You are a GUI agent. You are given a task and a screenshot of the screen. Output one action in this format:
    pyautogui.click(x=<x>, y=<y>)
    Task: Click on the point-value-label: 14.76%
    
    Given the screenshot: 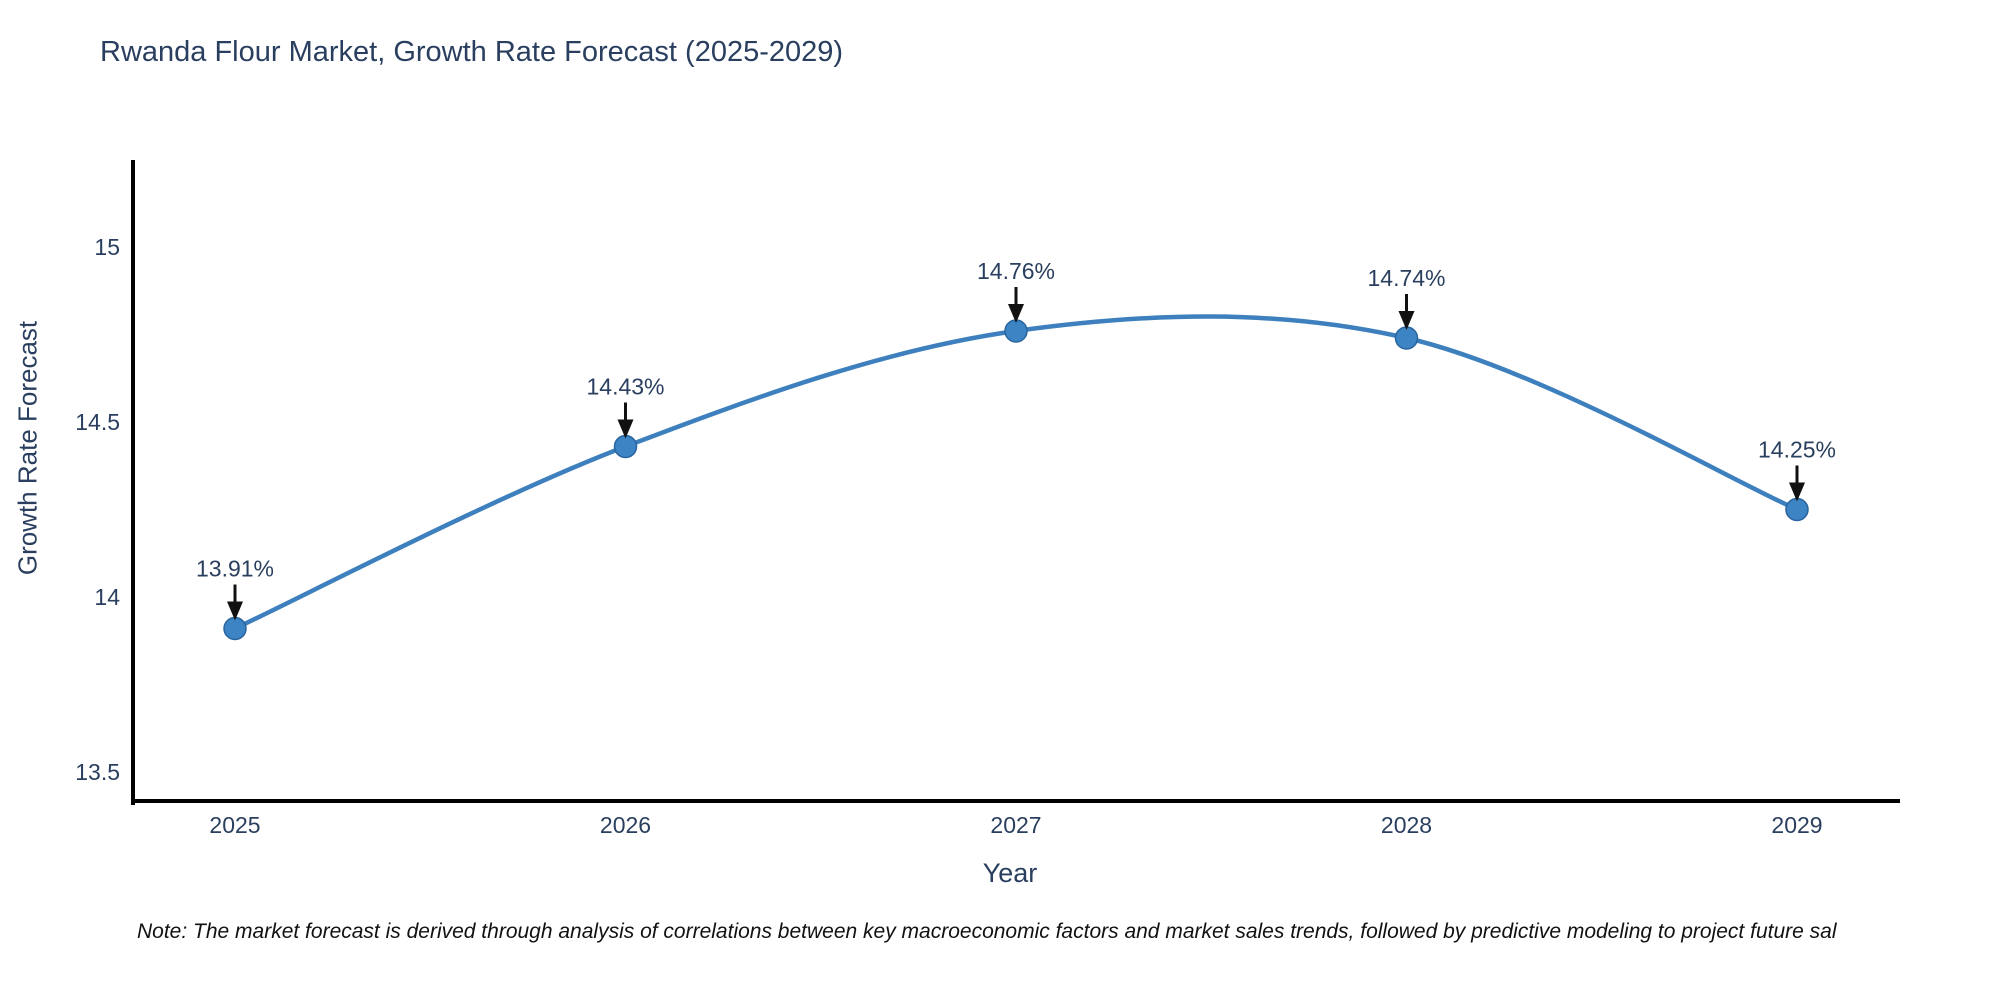 What is the action you would take?
    pyautogui.click(x=1016, y=271)
    